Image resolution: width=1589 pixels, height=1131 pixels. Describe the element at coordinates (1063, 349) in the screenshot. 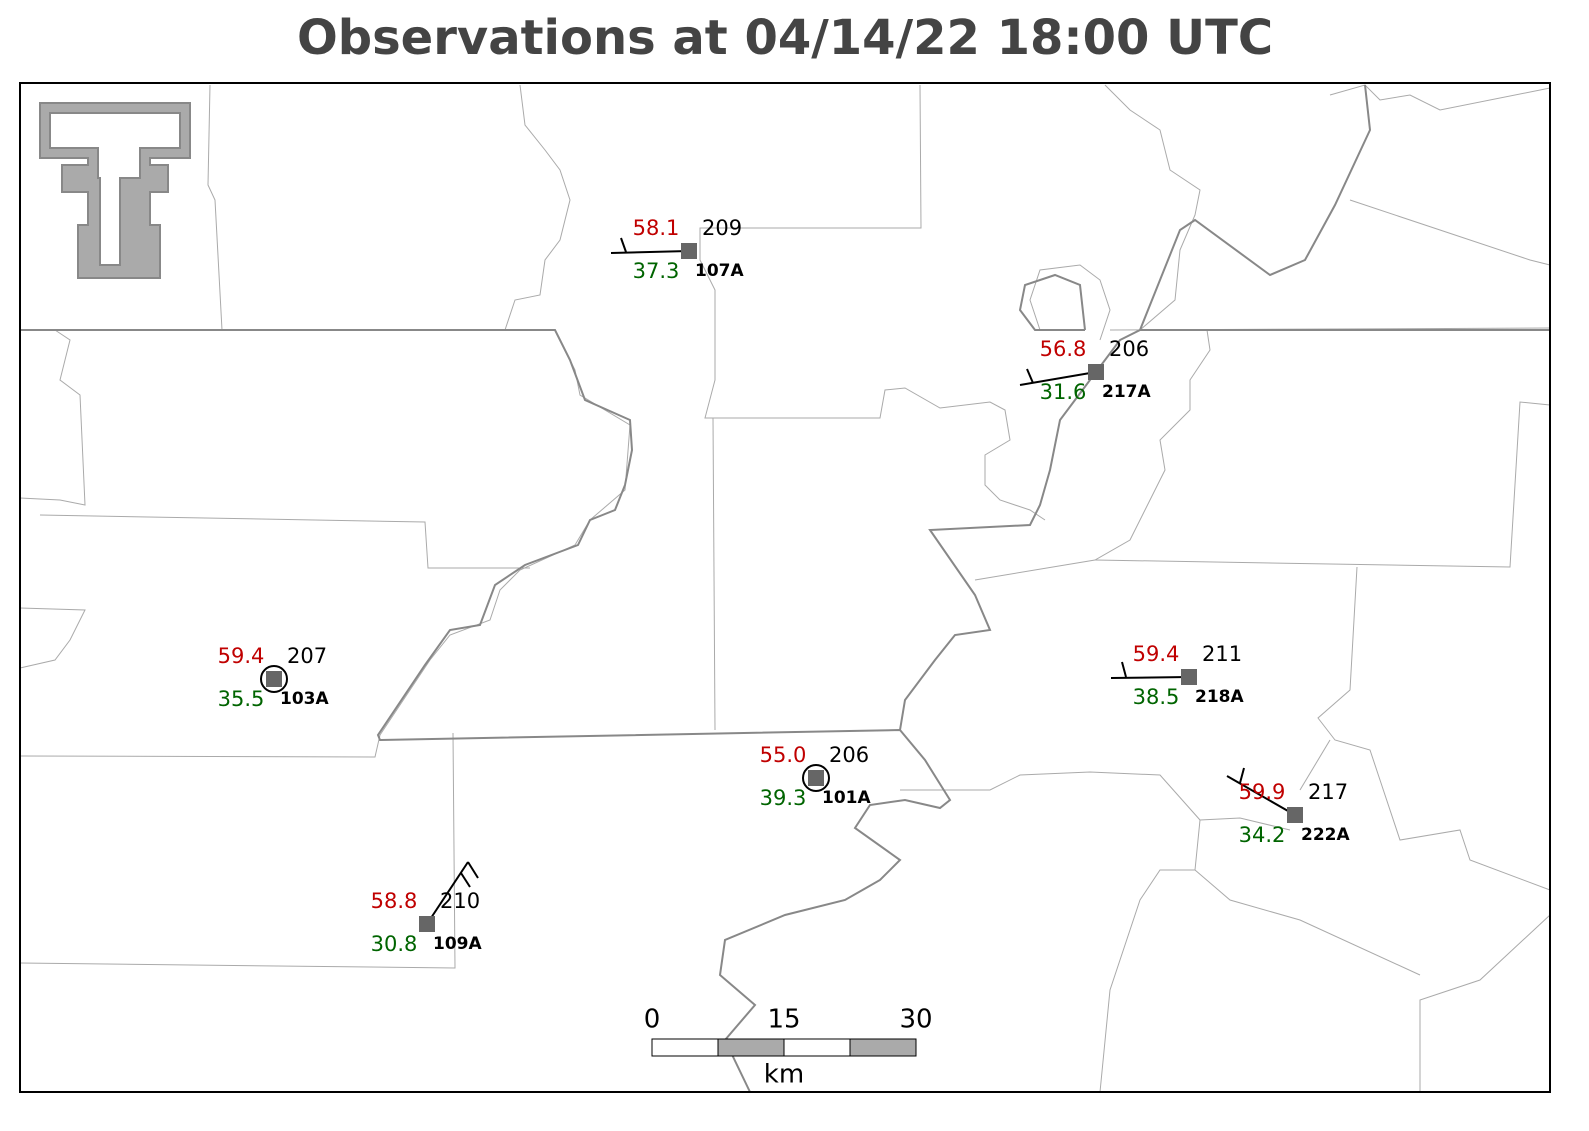

I see `temperature: 56.8` at that location.